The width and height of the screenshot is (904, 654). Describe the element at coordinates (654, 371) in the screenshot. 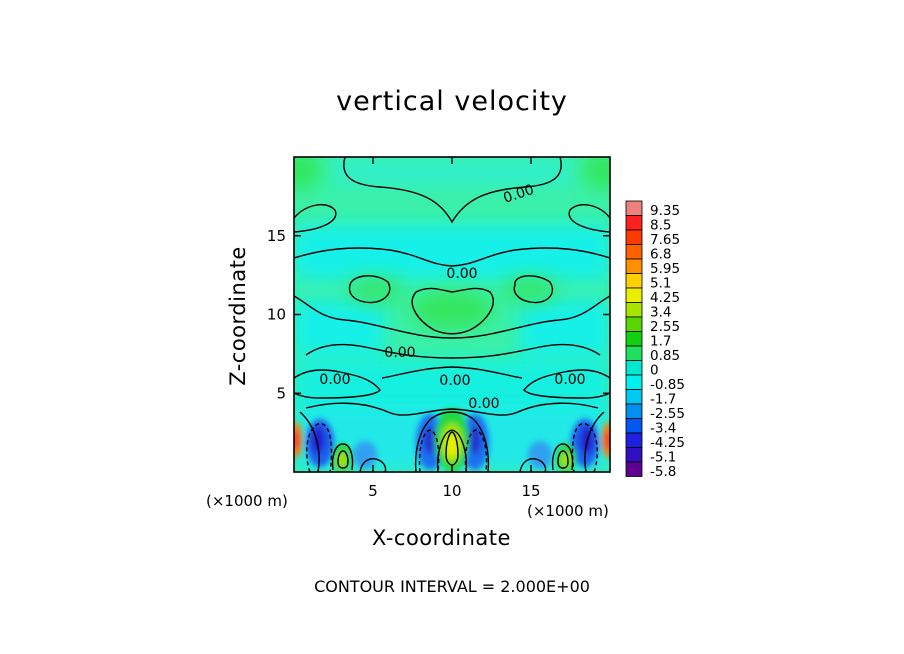

I see `colorbar-level-label: 0` at that location.